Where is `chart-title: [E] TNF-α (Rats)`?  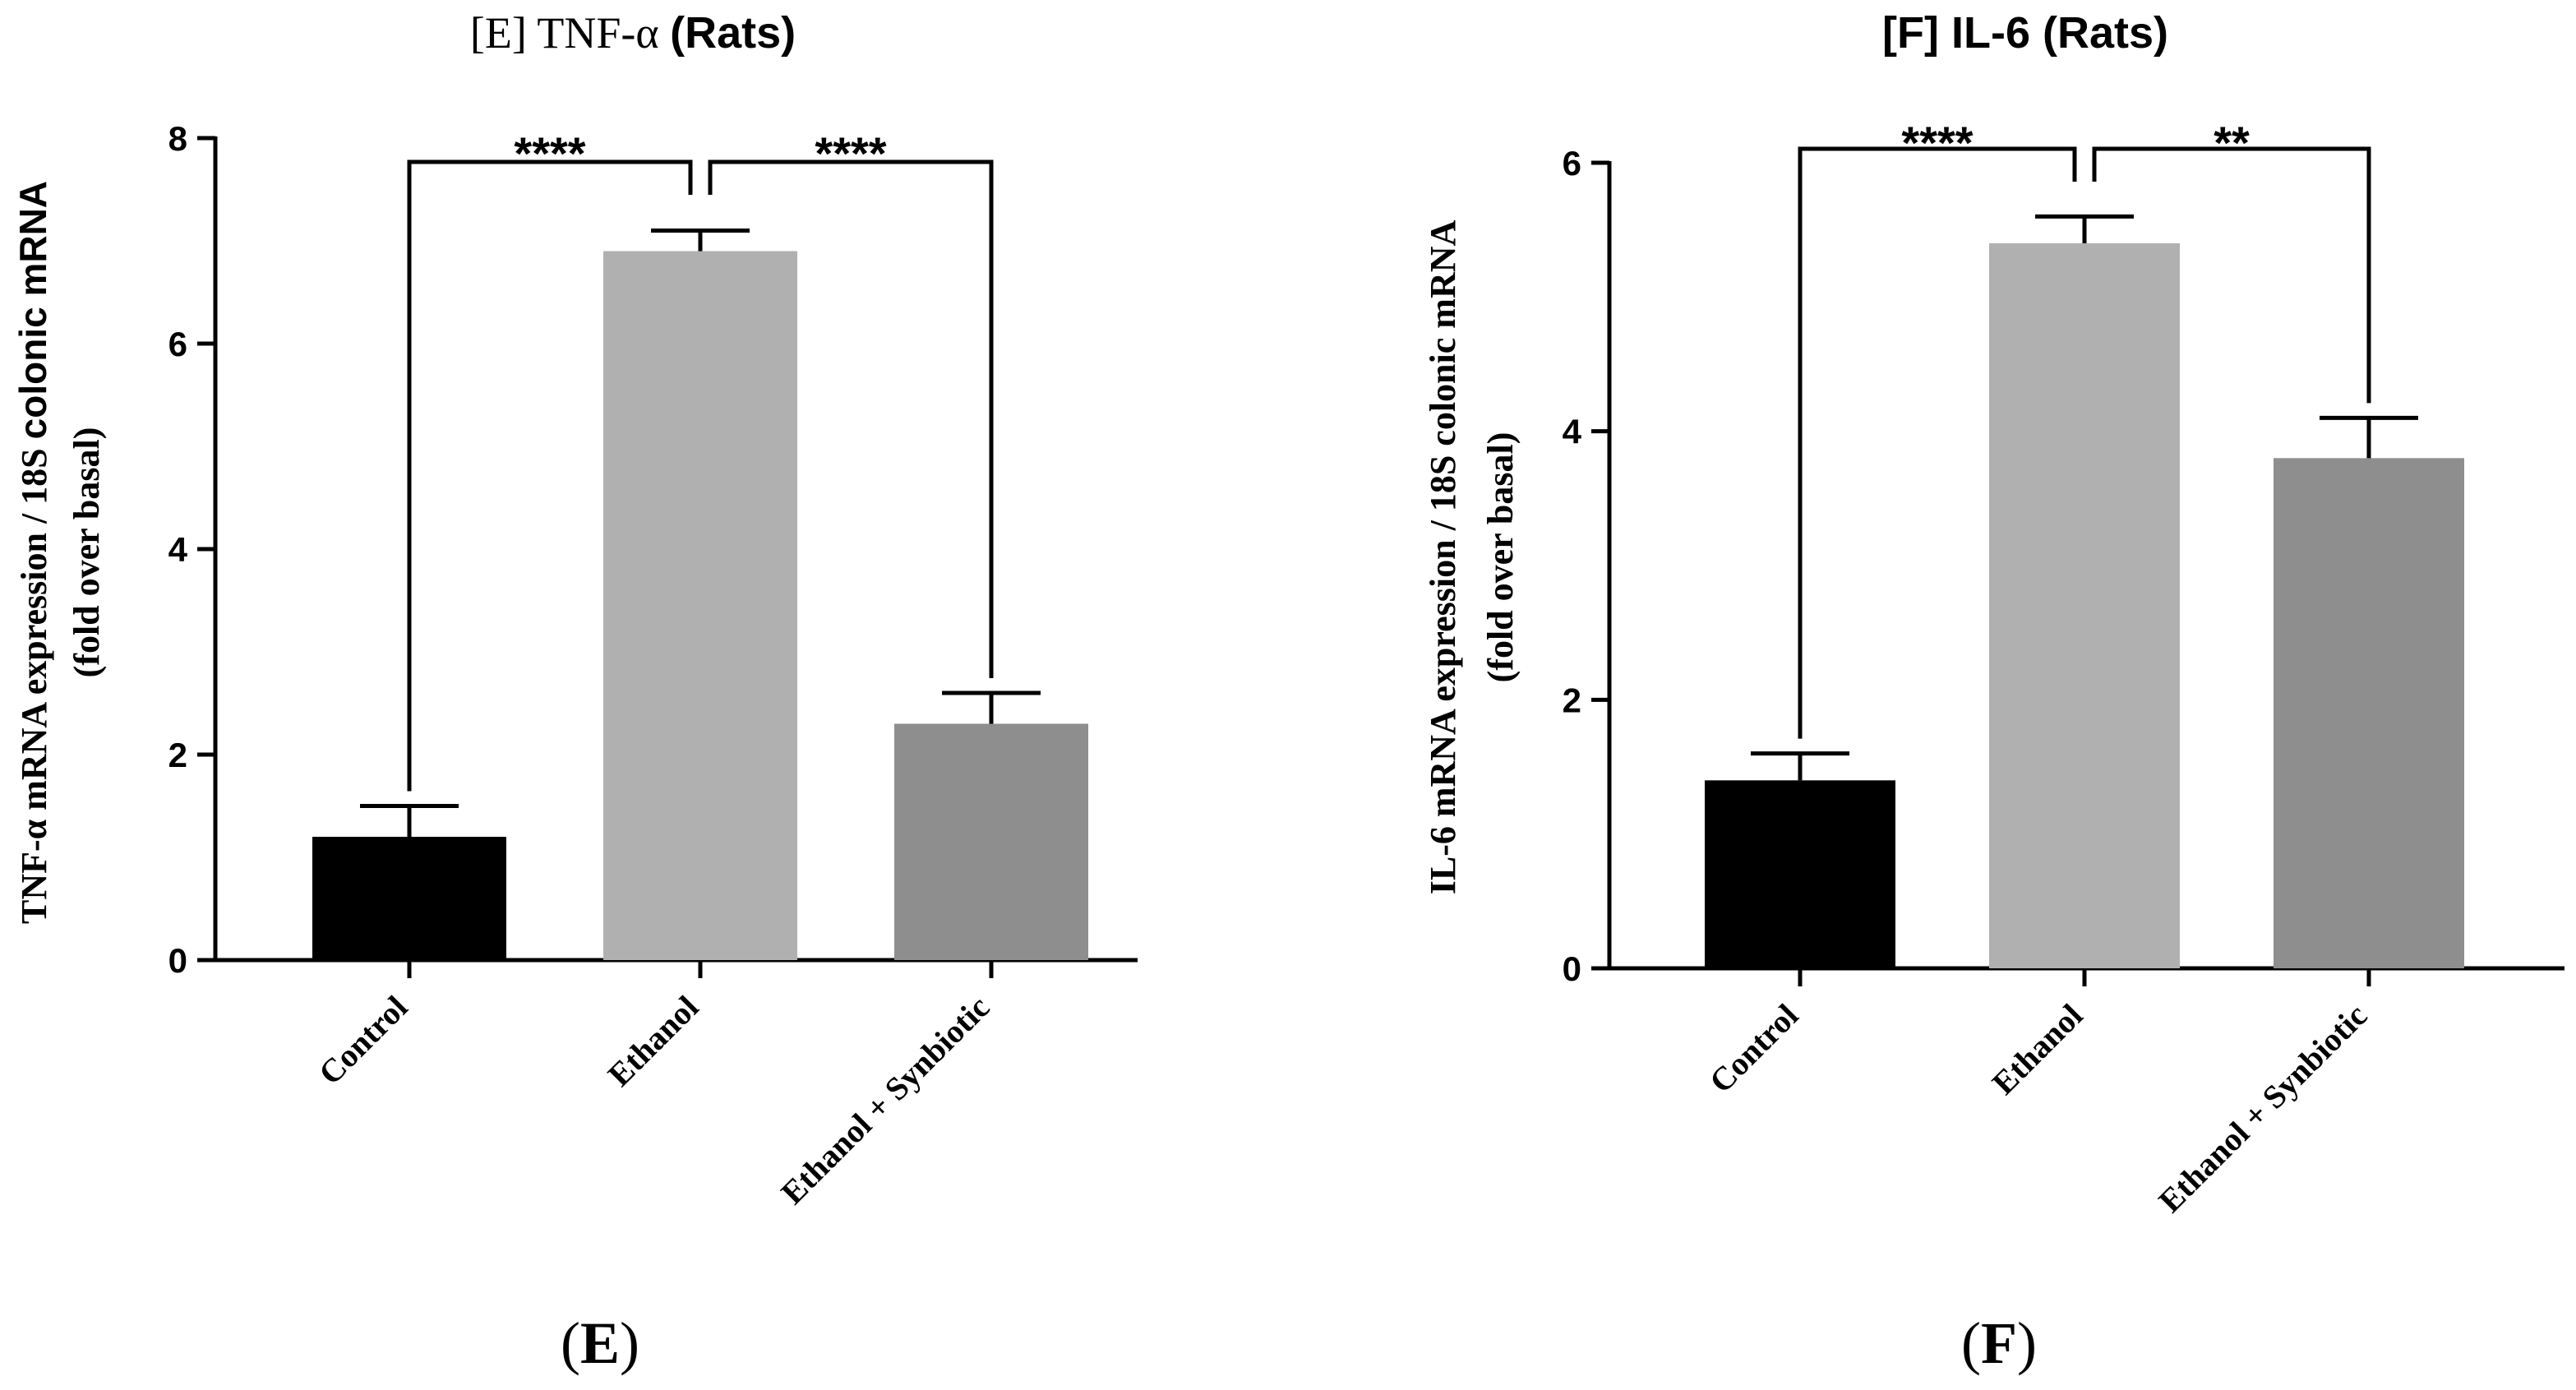
chart-title: [E] TNF-α (Rats) is located at coordinates (633, 33).